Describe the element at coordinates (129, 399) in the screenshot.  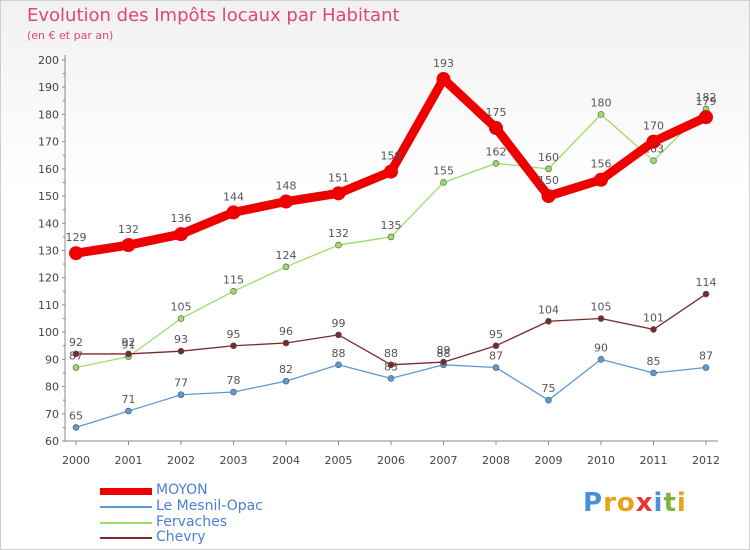
I see `data-label-le-mesnil-opac: 71` at that location.